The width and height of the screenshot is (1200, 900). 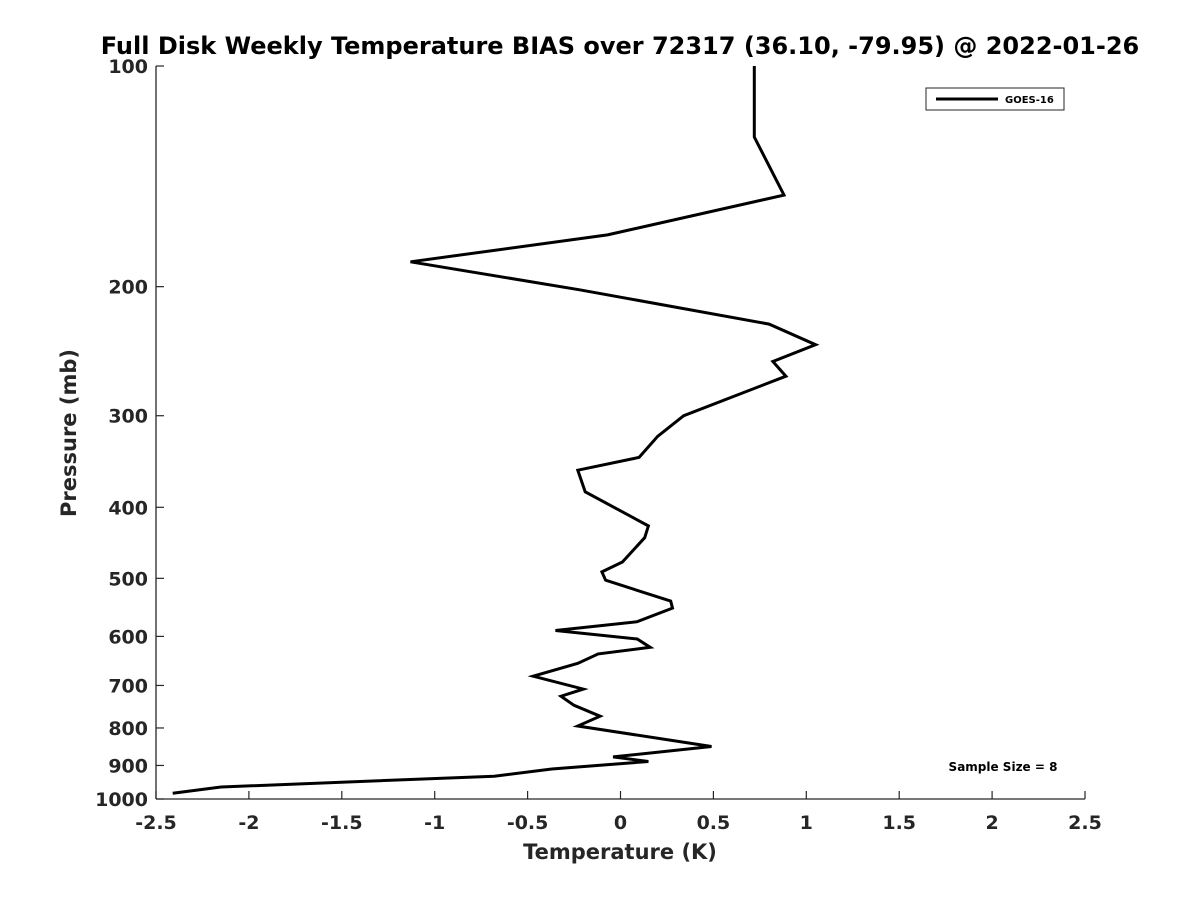 What do you see at coordinates (128, 637) in the screenshot?
I see `y-tick-label: 600` at bounding box center [128, 637].